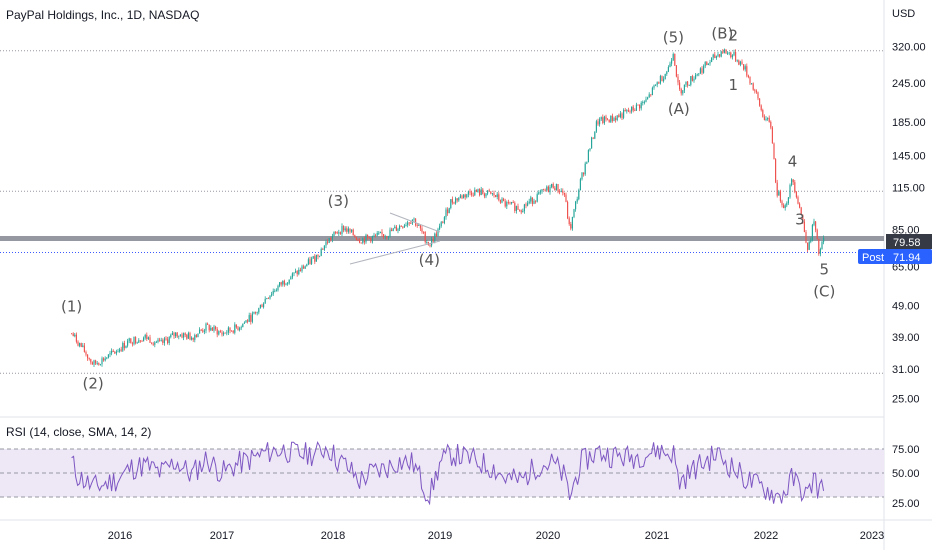  Describe the element at coordinates (496, 536) in the screenshot. I see `time-axis: 2016 2017 2018 2019 2020 2021 2022 2023` at that location.